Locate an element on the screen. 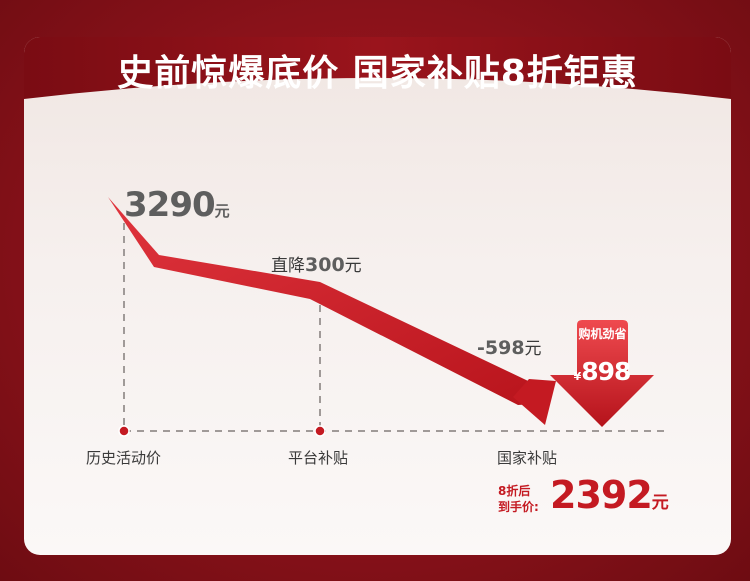 The height and width of the screenshot is (581, 750). step1-value: 300 is located at coordinates (325, 265).